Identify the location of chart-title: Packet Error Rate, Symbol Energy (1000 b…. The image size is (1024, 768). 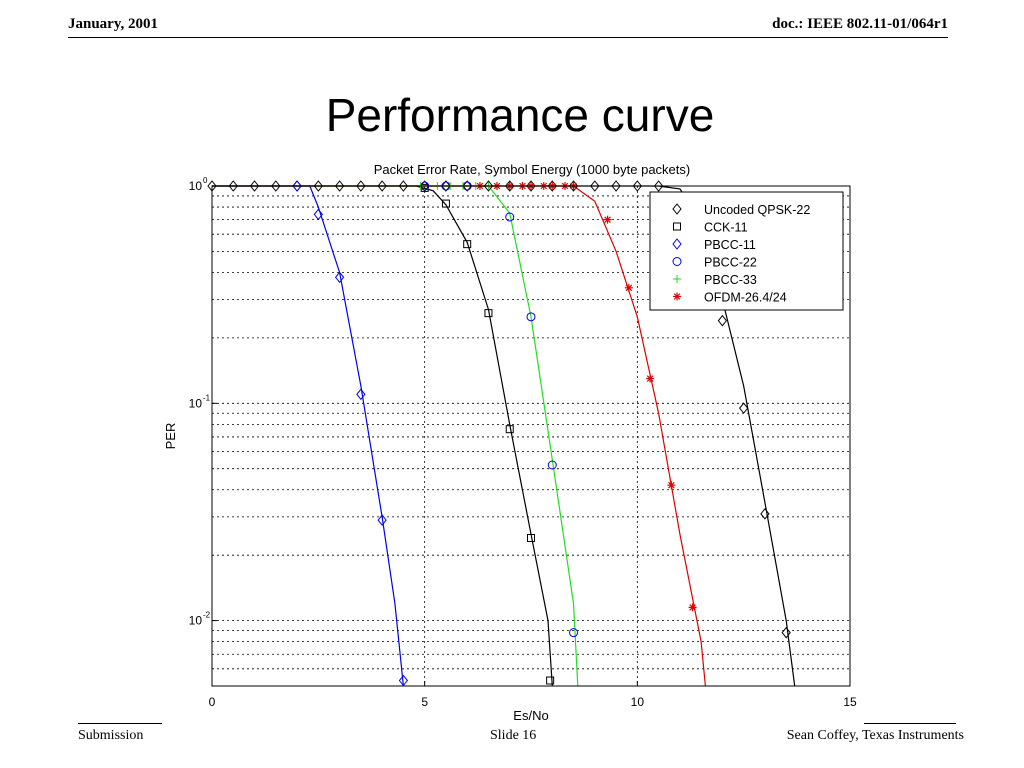
(532, 169).